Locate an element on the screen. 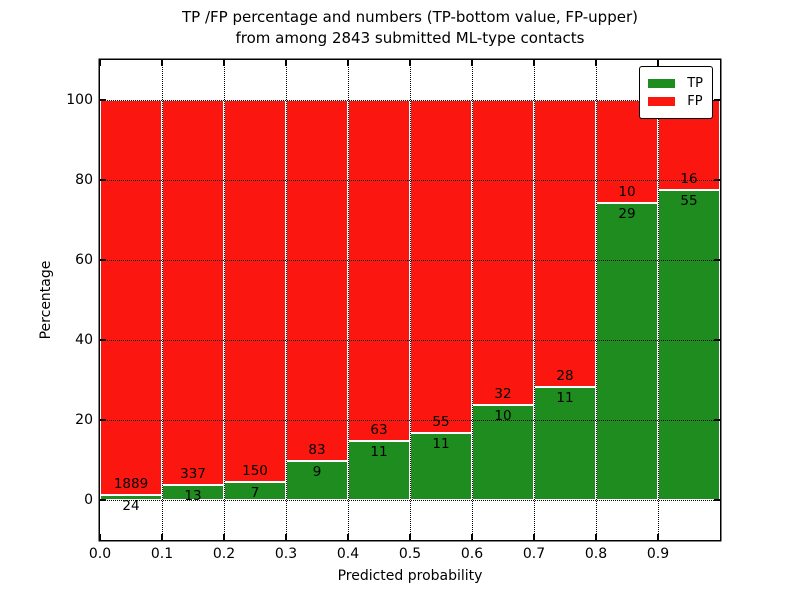  bar-label-tp: 55 is located at coordinates (689, 201).